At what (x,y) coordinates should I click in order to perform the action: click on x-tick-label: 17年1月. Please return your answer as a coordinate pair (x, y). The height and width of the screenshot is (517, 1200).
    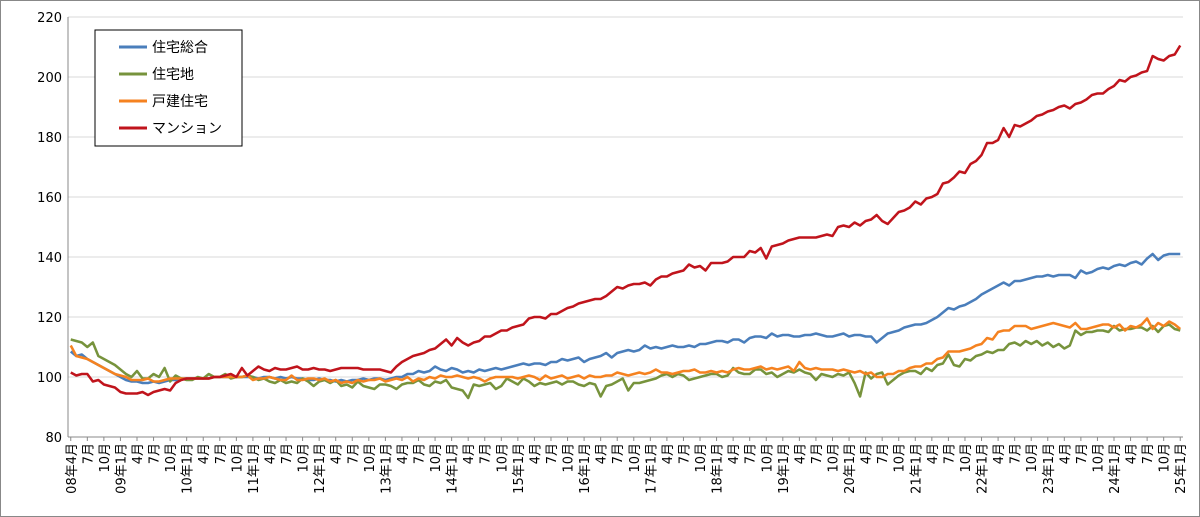
    Looking at the image, I should click on (651, 468).